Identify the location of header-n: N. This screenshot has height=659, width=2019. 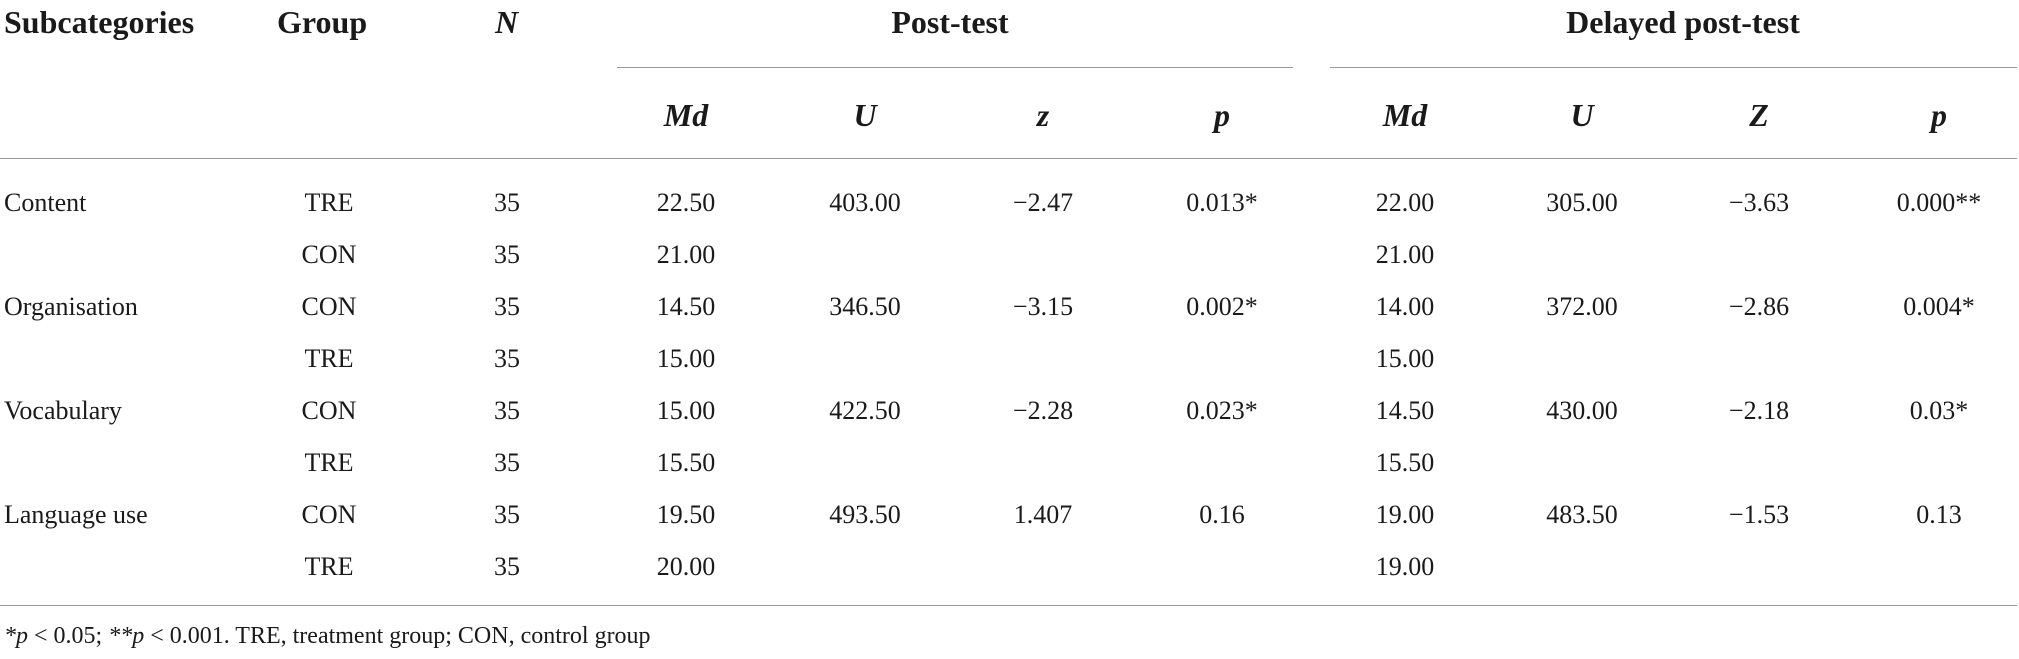
(507, 22).